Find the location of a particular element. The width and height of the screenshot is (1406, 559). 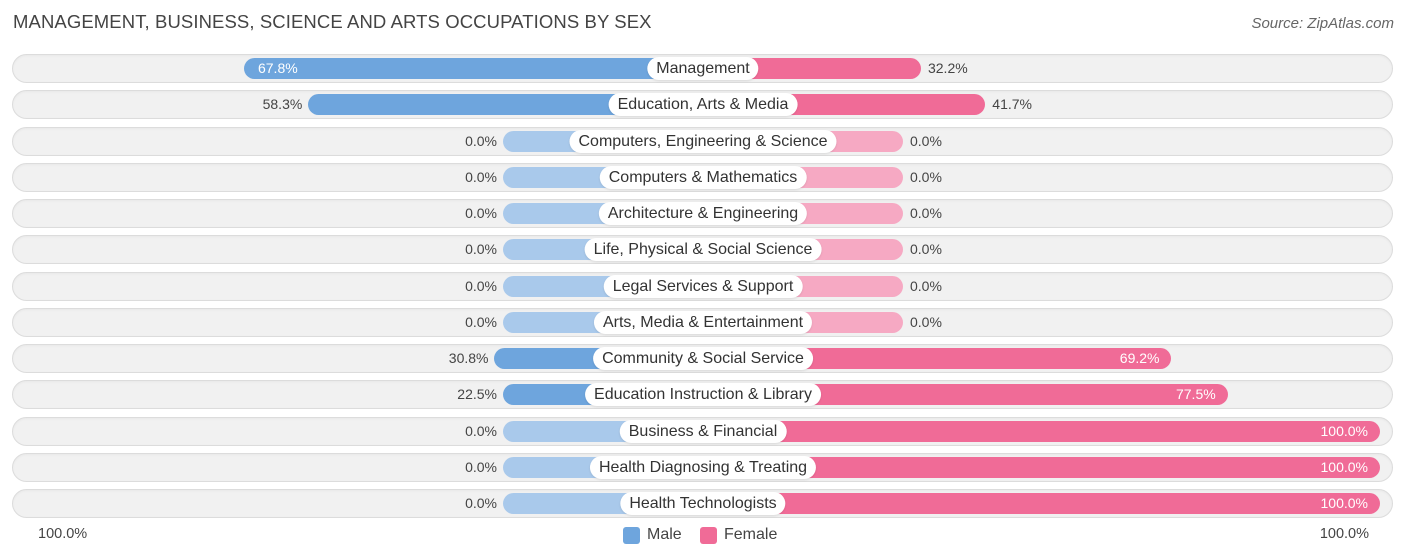

axis-right-label: 100.0% is located at coordinates (1344, 534).